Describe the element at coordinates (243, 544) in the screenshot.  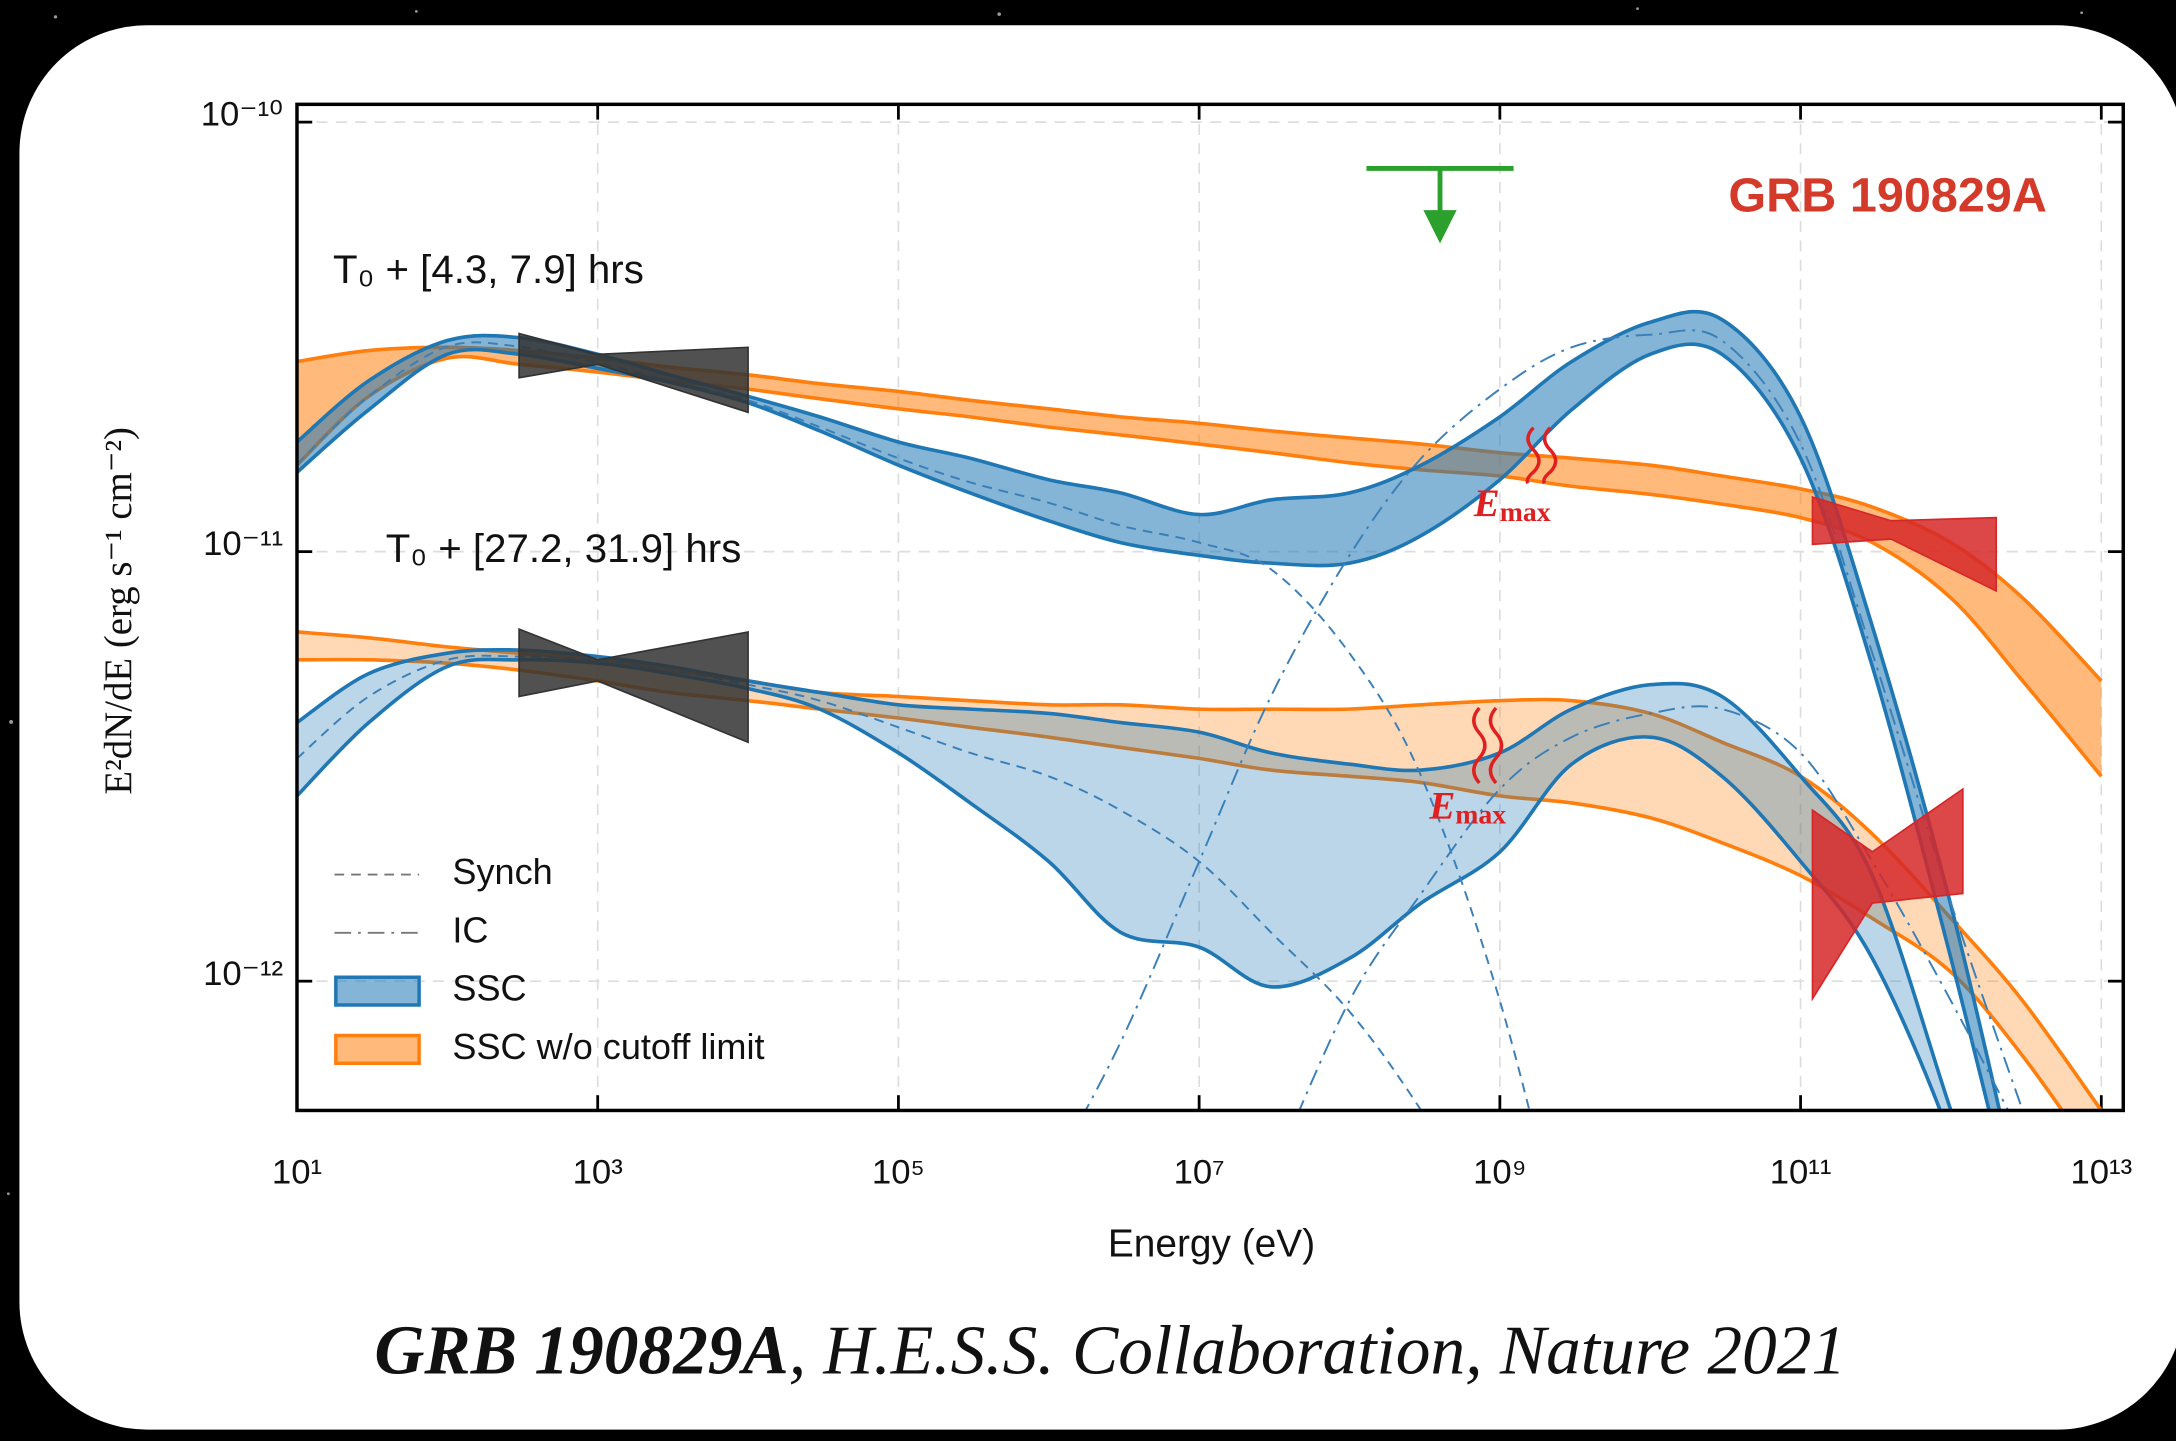
I see `y-tick-label: 10⁻¹¹` at that location.